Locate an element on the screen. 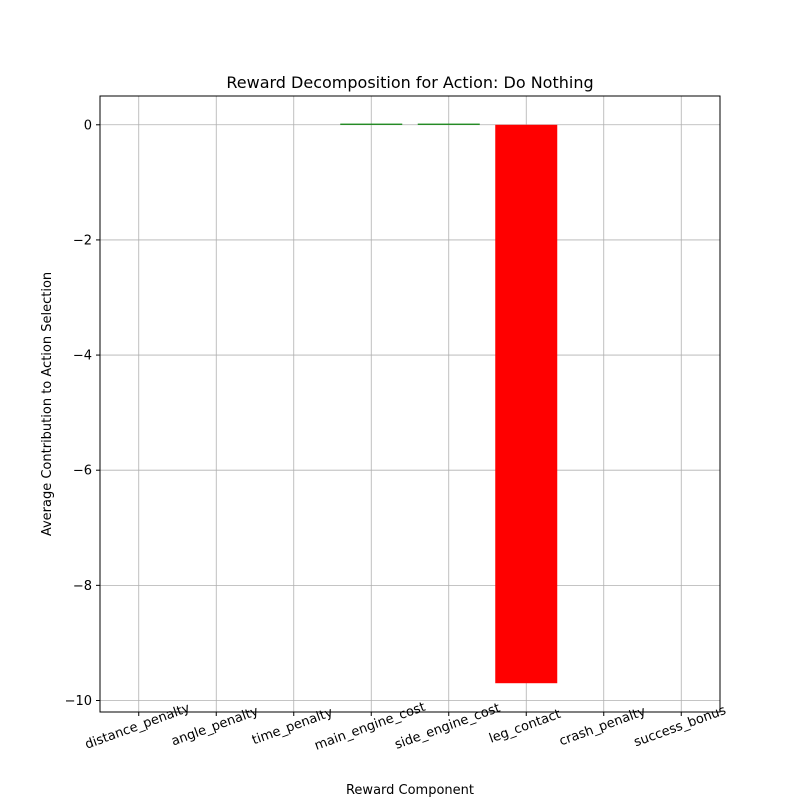 This screenshot has height=800, width=800. y-axis-ticks: 0 −2 −4 −6 −8 −10 is located at coordinates (82, 413).